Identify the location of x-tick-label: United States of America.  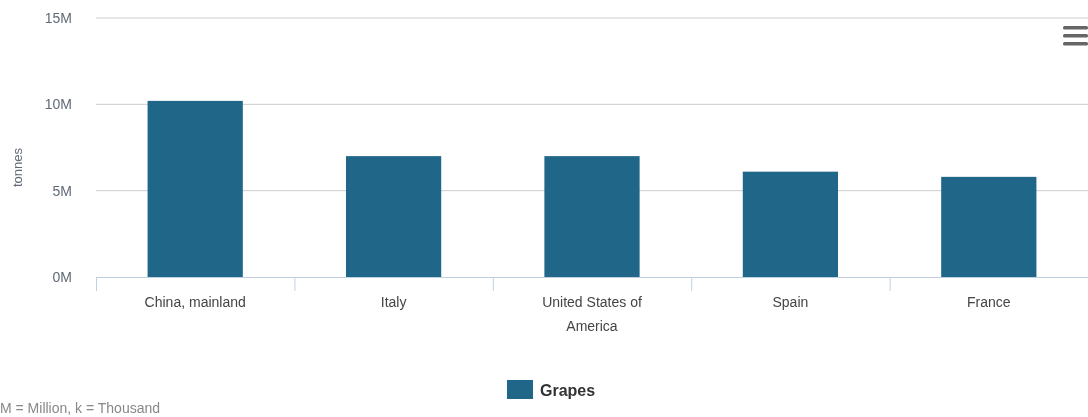
(592, 314).